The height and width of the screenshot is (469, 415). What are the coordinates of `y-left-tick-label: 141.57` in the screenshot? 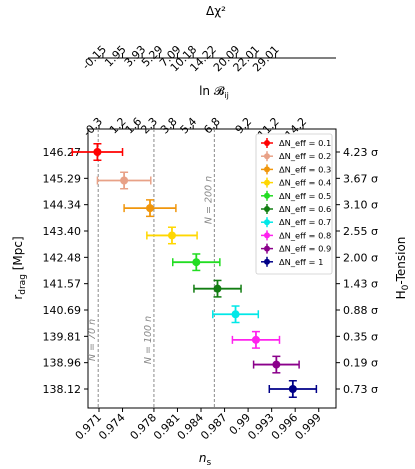 It's located at (62, 284).